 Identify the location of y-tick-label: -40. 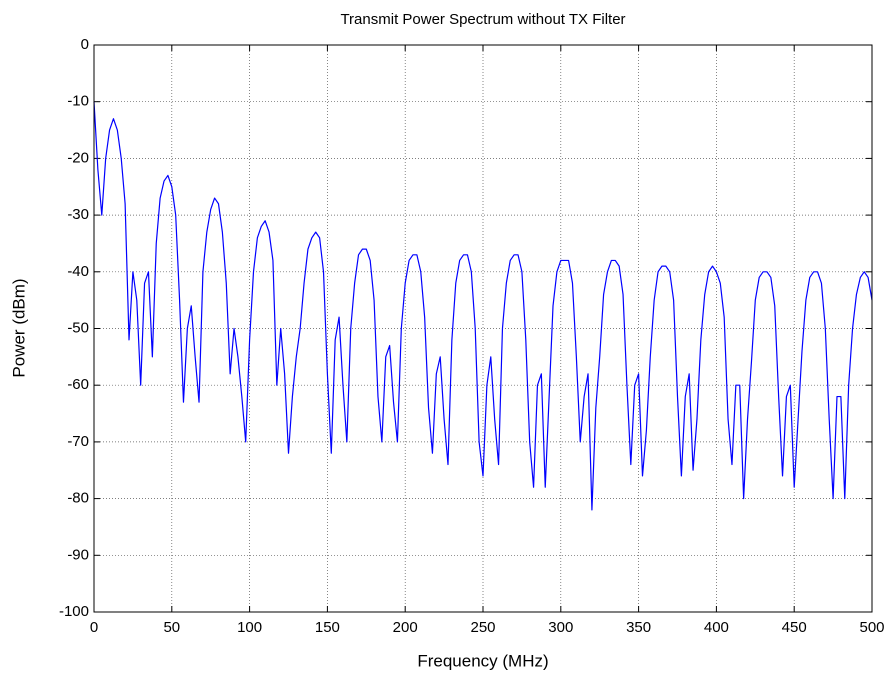
(78, 271).